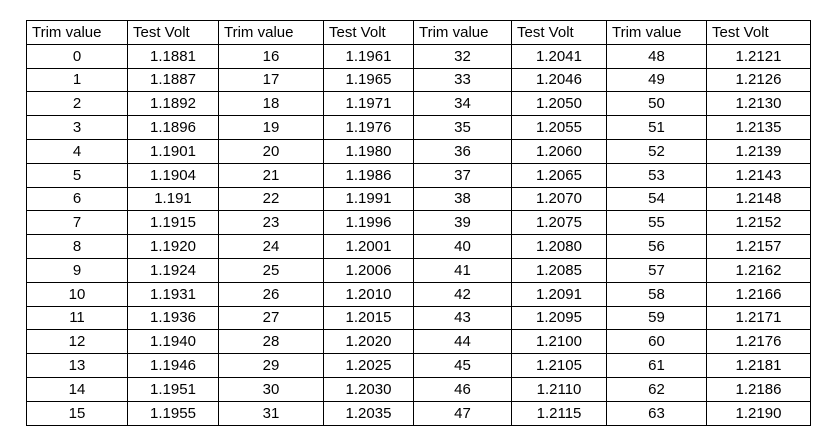  What do you see at coordinates (758, 223) in the screenshot?
I see `test-volt-cell: 1.2152` at bounding box center [758, 223].